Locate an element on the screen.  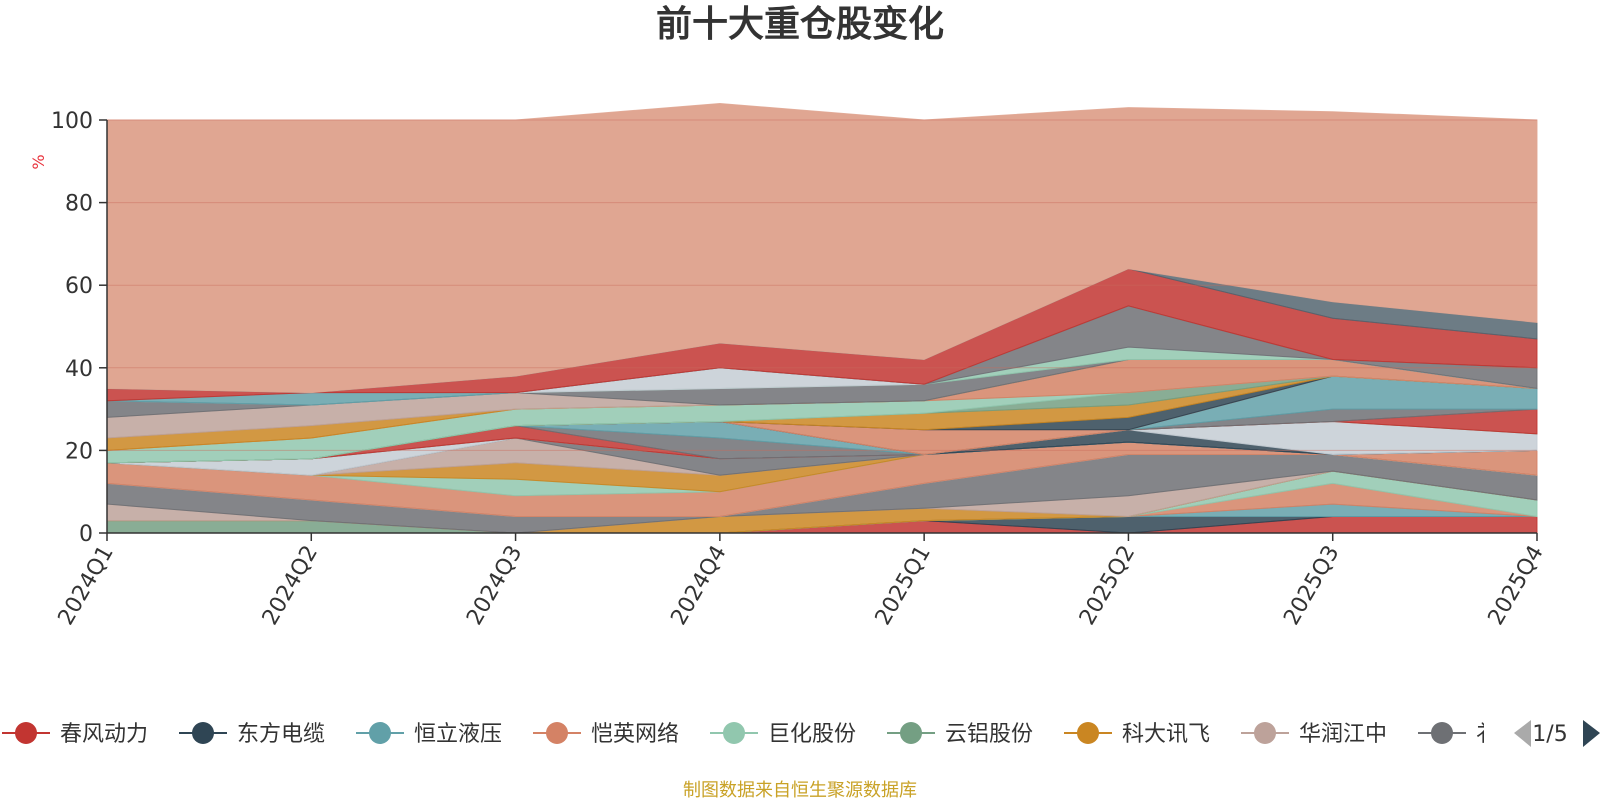
legend-item: 云铝股份 is located at coordinates (960, 734).